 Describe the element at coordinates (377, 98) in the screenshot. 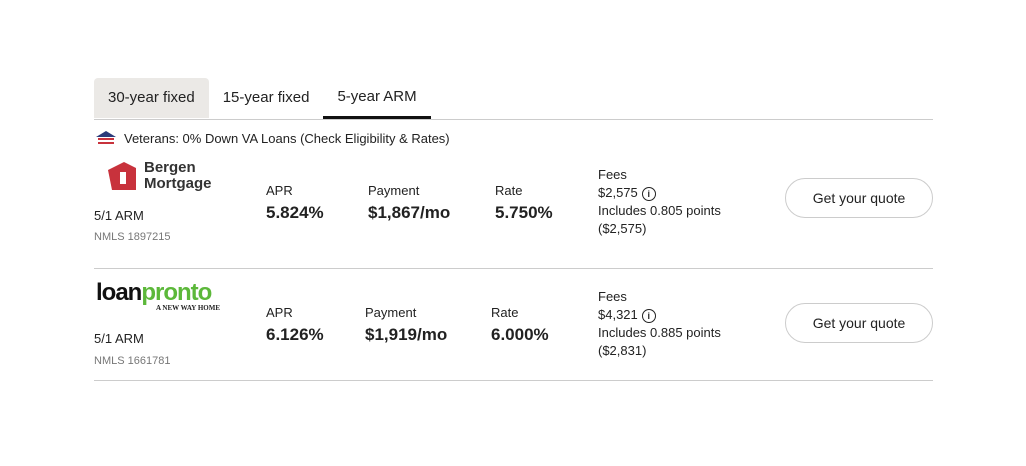

I see `tab-5-year-arm: 5-year ARM` at that location.